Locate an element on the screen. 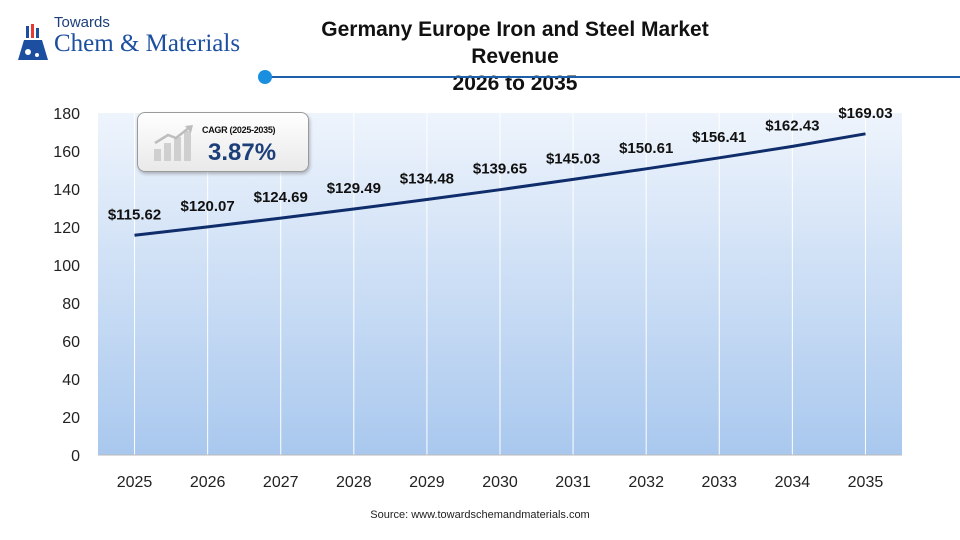 The image size is (960, 540). x-tick-label: 2027 is located at coordinates (281, 482).